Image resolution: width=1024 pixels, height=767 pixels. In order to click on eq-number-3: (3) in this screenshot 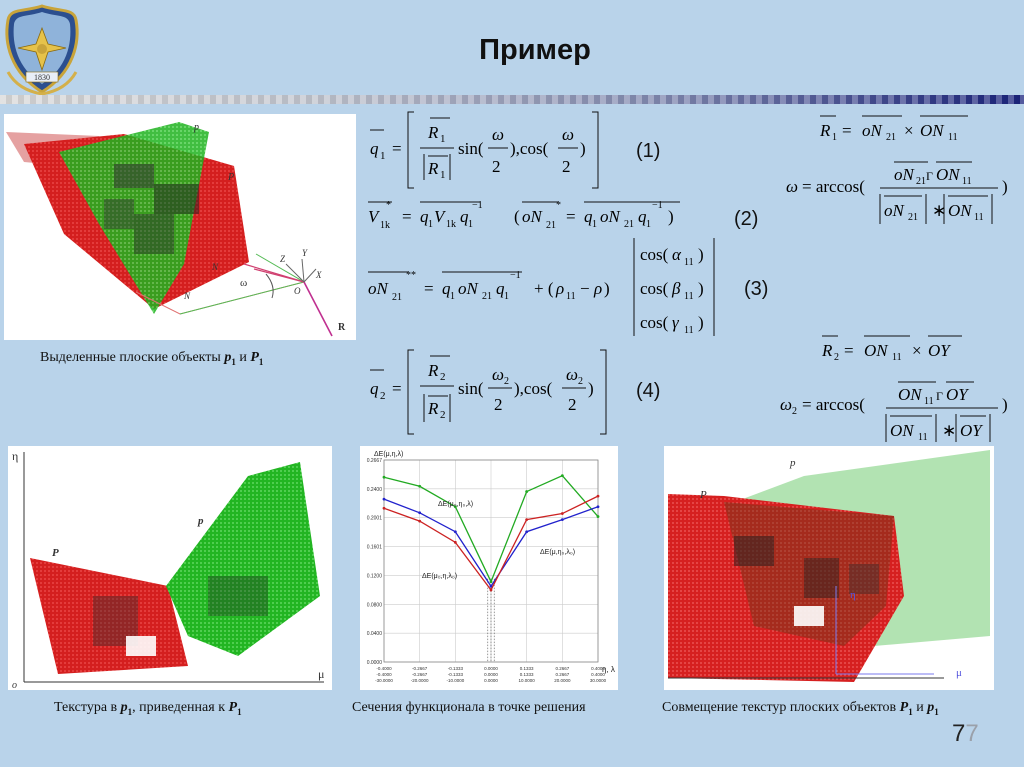, I will do `click(756, 289)`.